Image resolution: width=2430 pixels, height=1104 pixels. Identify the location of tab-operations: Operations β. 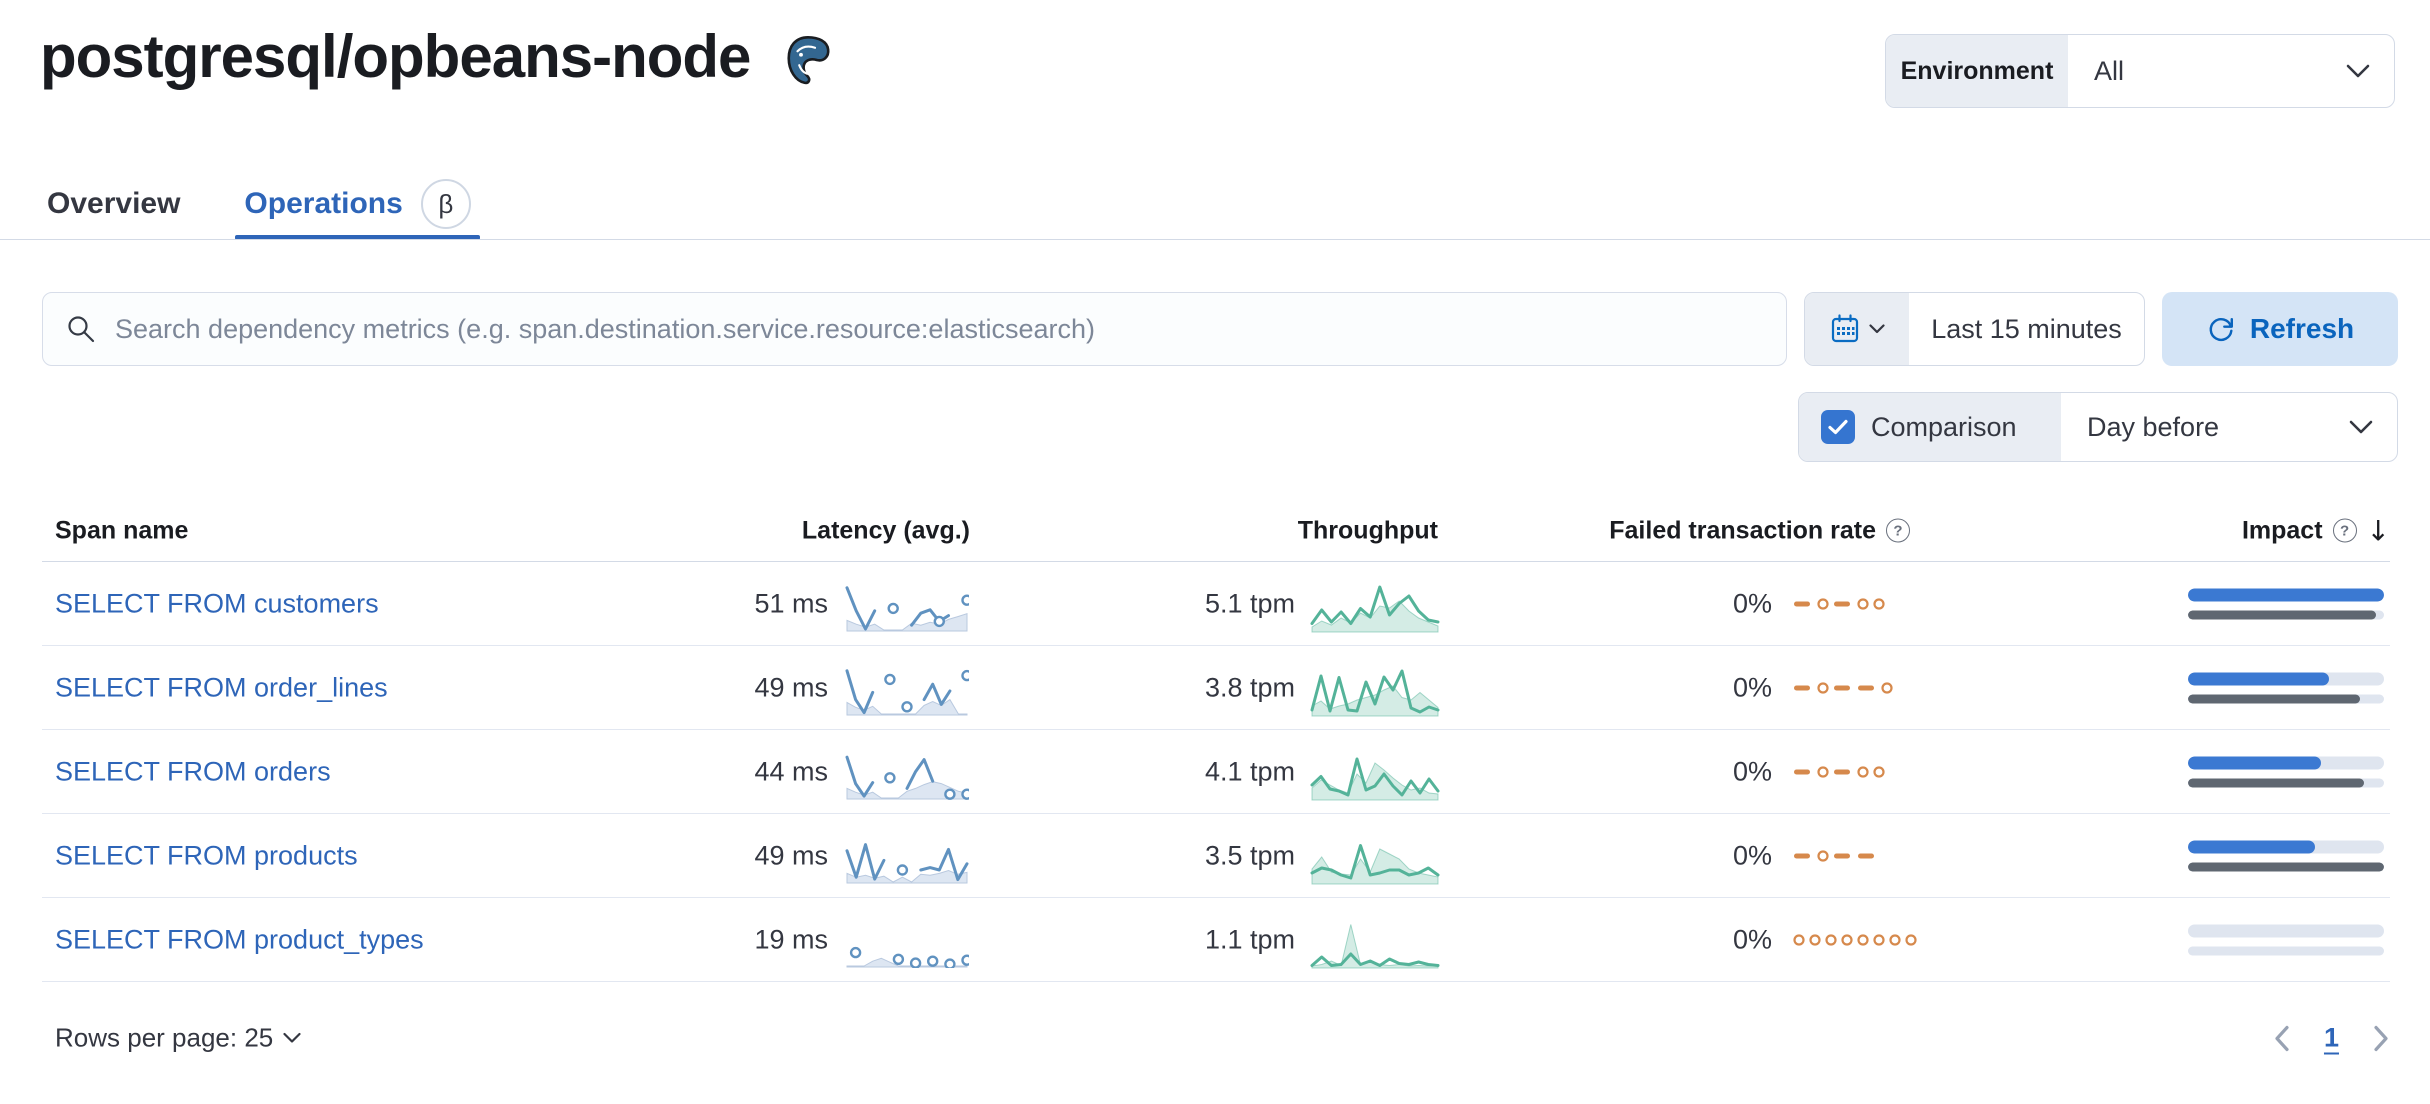
(358, 204).